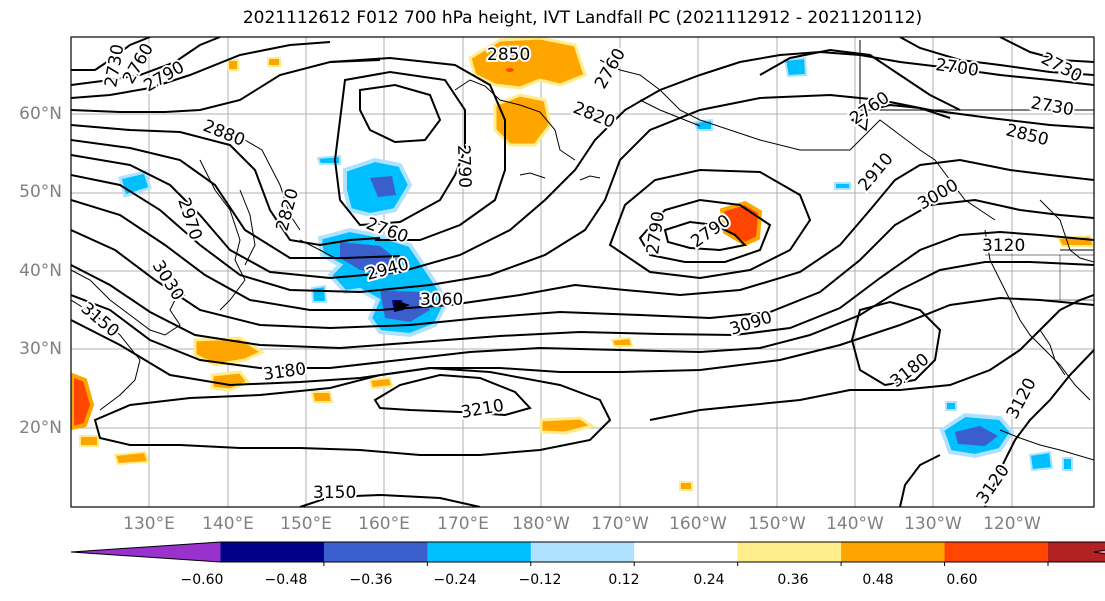  I want to click on lat-label: 20°N, so click(40, 428).